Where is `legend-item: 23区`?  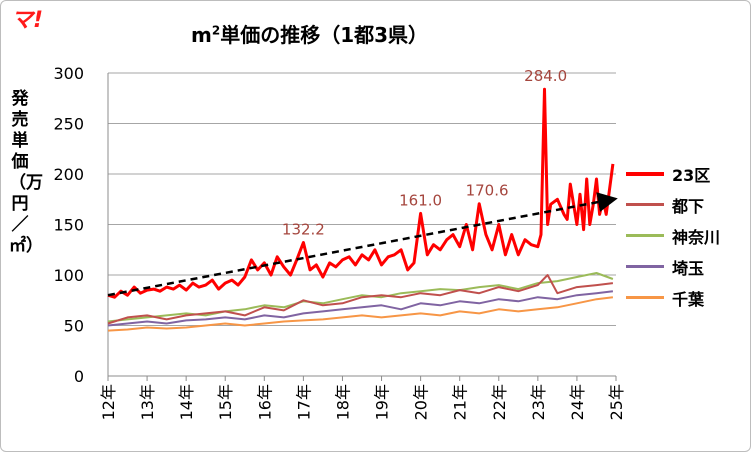
legend-item: 23区 is located at coordinates (673, 173).